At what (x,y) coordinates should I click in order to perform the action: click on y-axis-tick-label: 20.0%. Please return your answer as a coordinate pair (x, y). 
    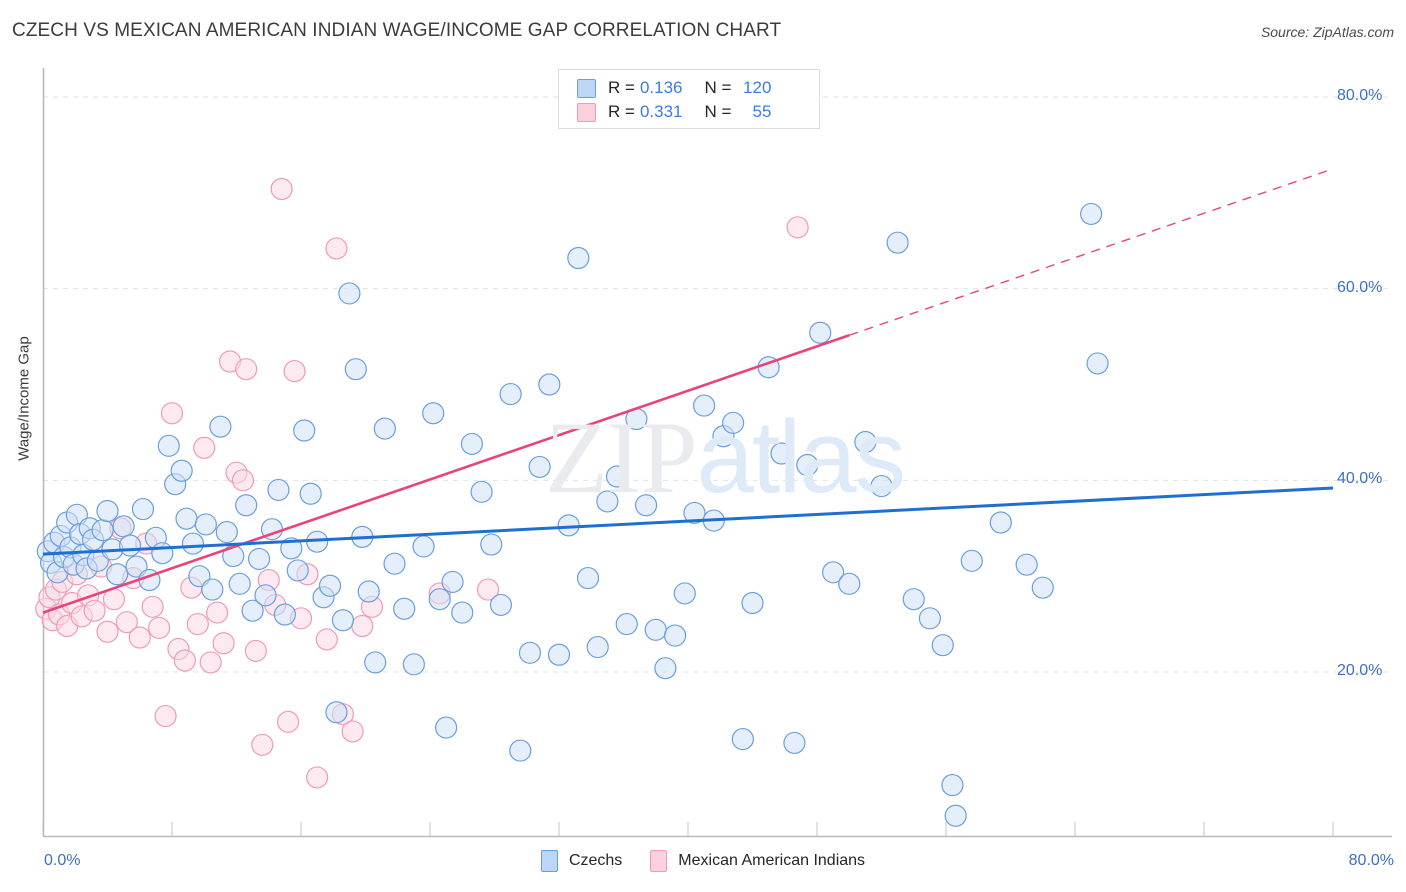
    Looking at the image, I should click on (1360, 670).